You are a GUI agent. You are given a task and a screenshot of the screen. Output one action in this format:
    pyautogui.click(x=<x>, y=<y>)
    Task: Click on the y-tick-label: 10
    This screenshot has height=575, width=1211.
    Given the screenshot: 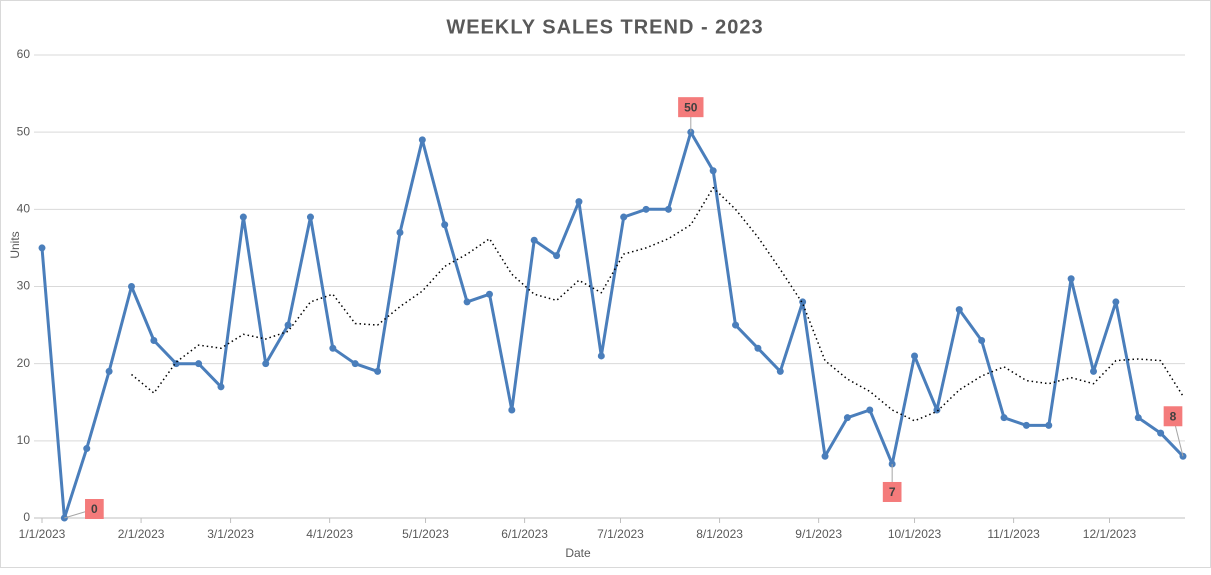 What is the action you would take?
    pyautogui.click(x=24, y=440)
    